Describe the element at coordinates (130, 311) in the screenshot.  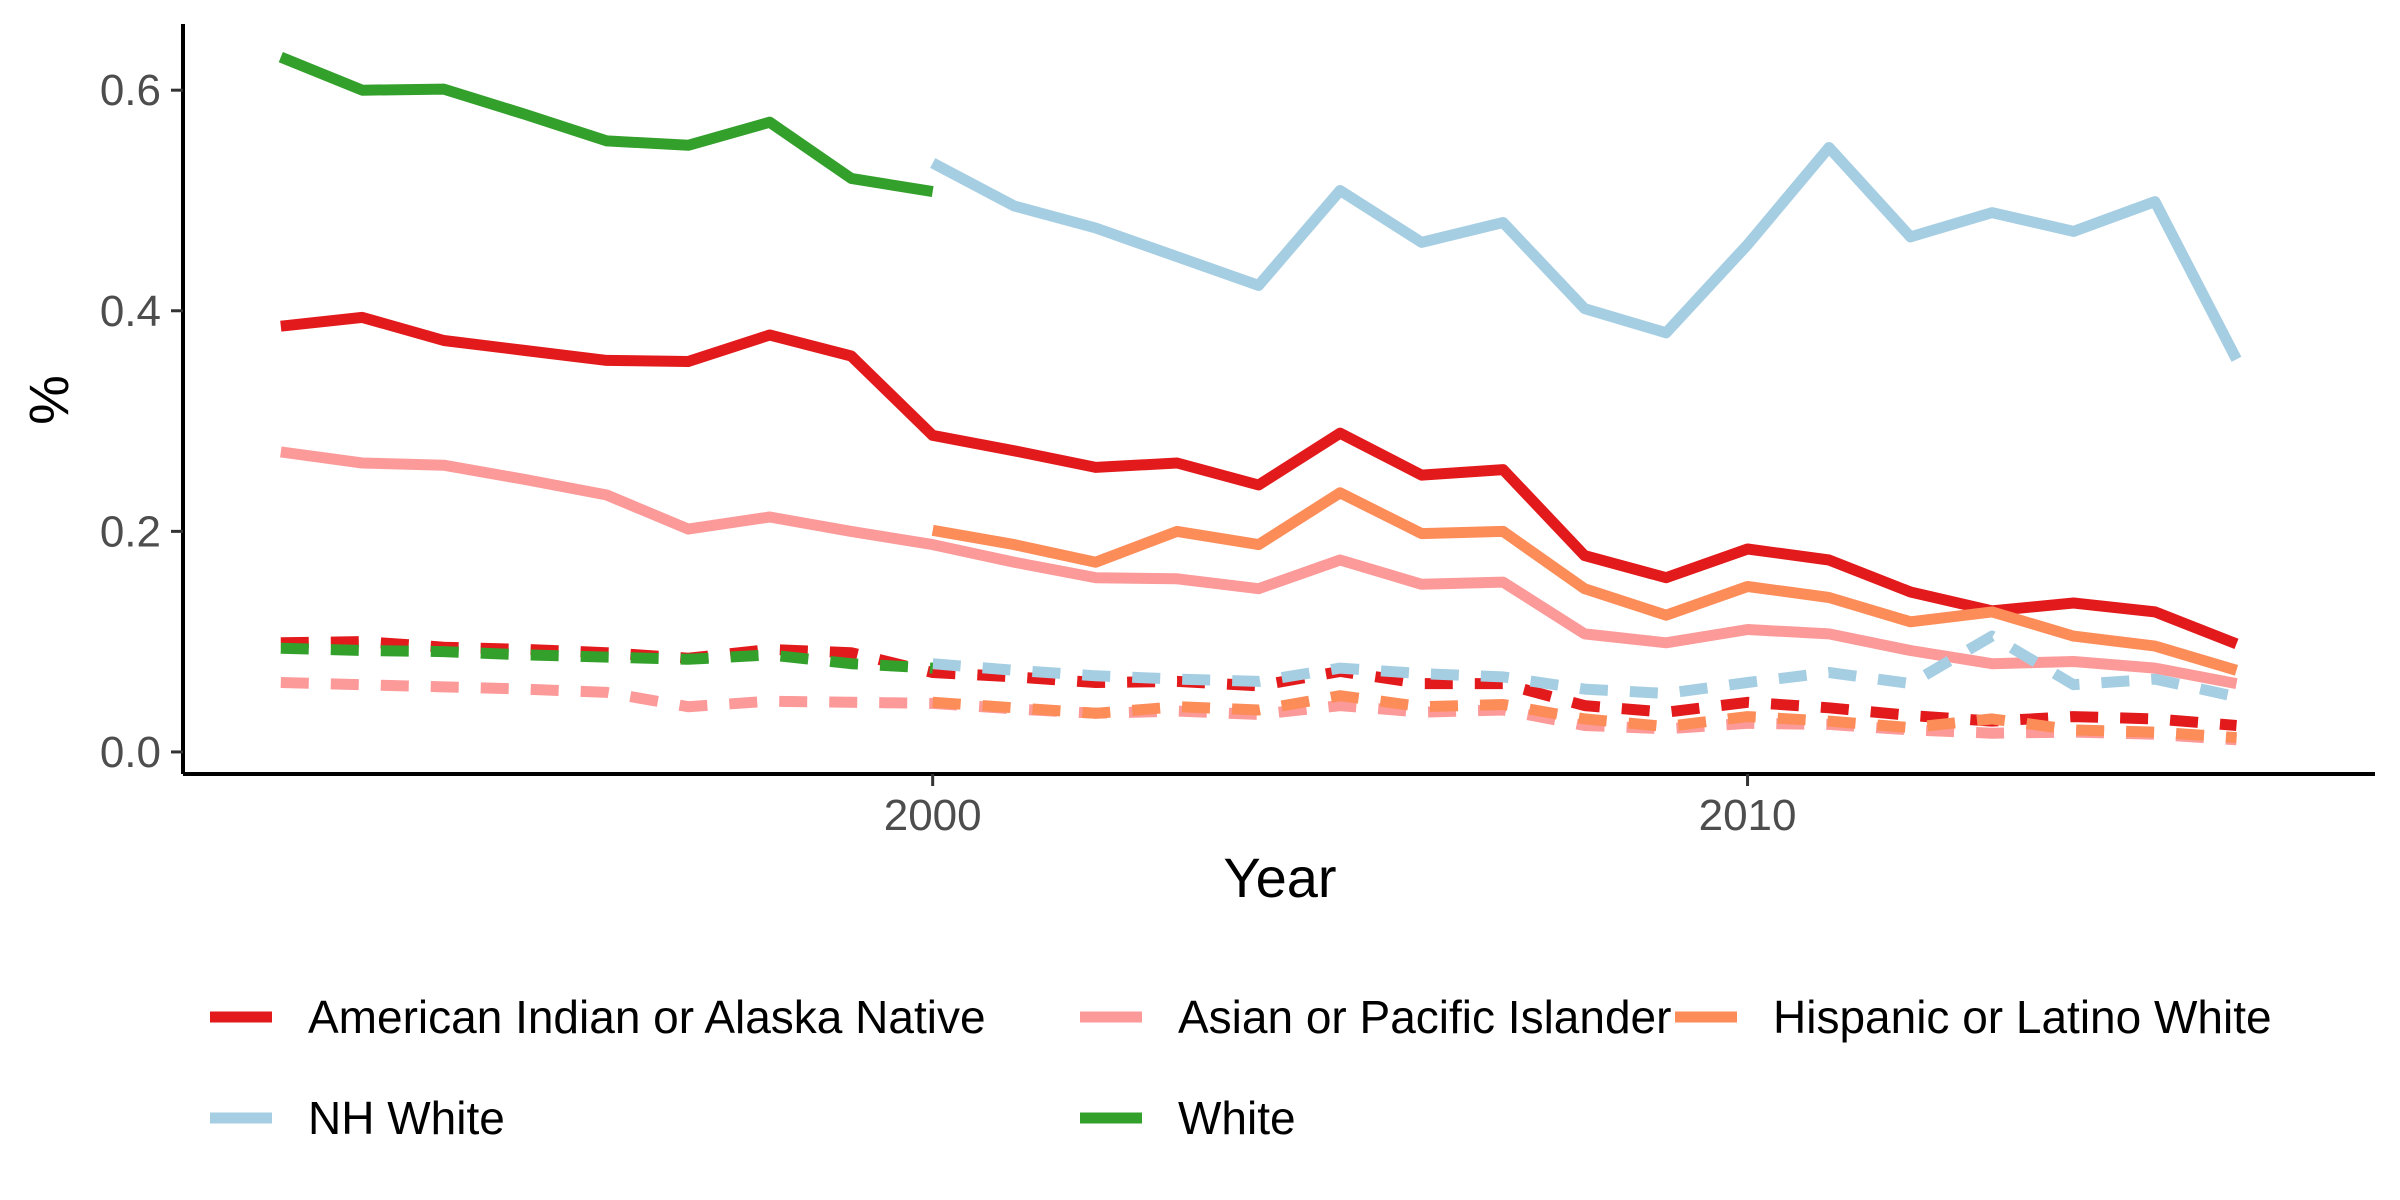
I see `y-tick-label: 0.4` at that location.